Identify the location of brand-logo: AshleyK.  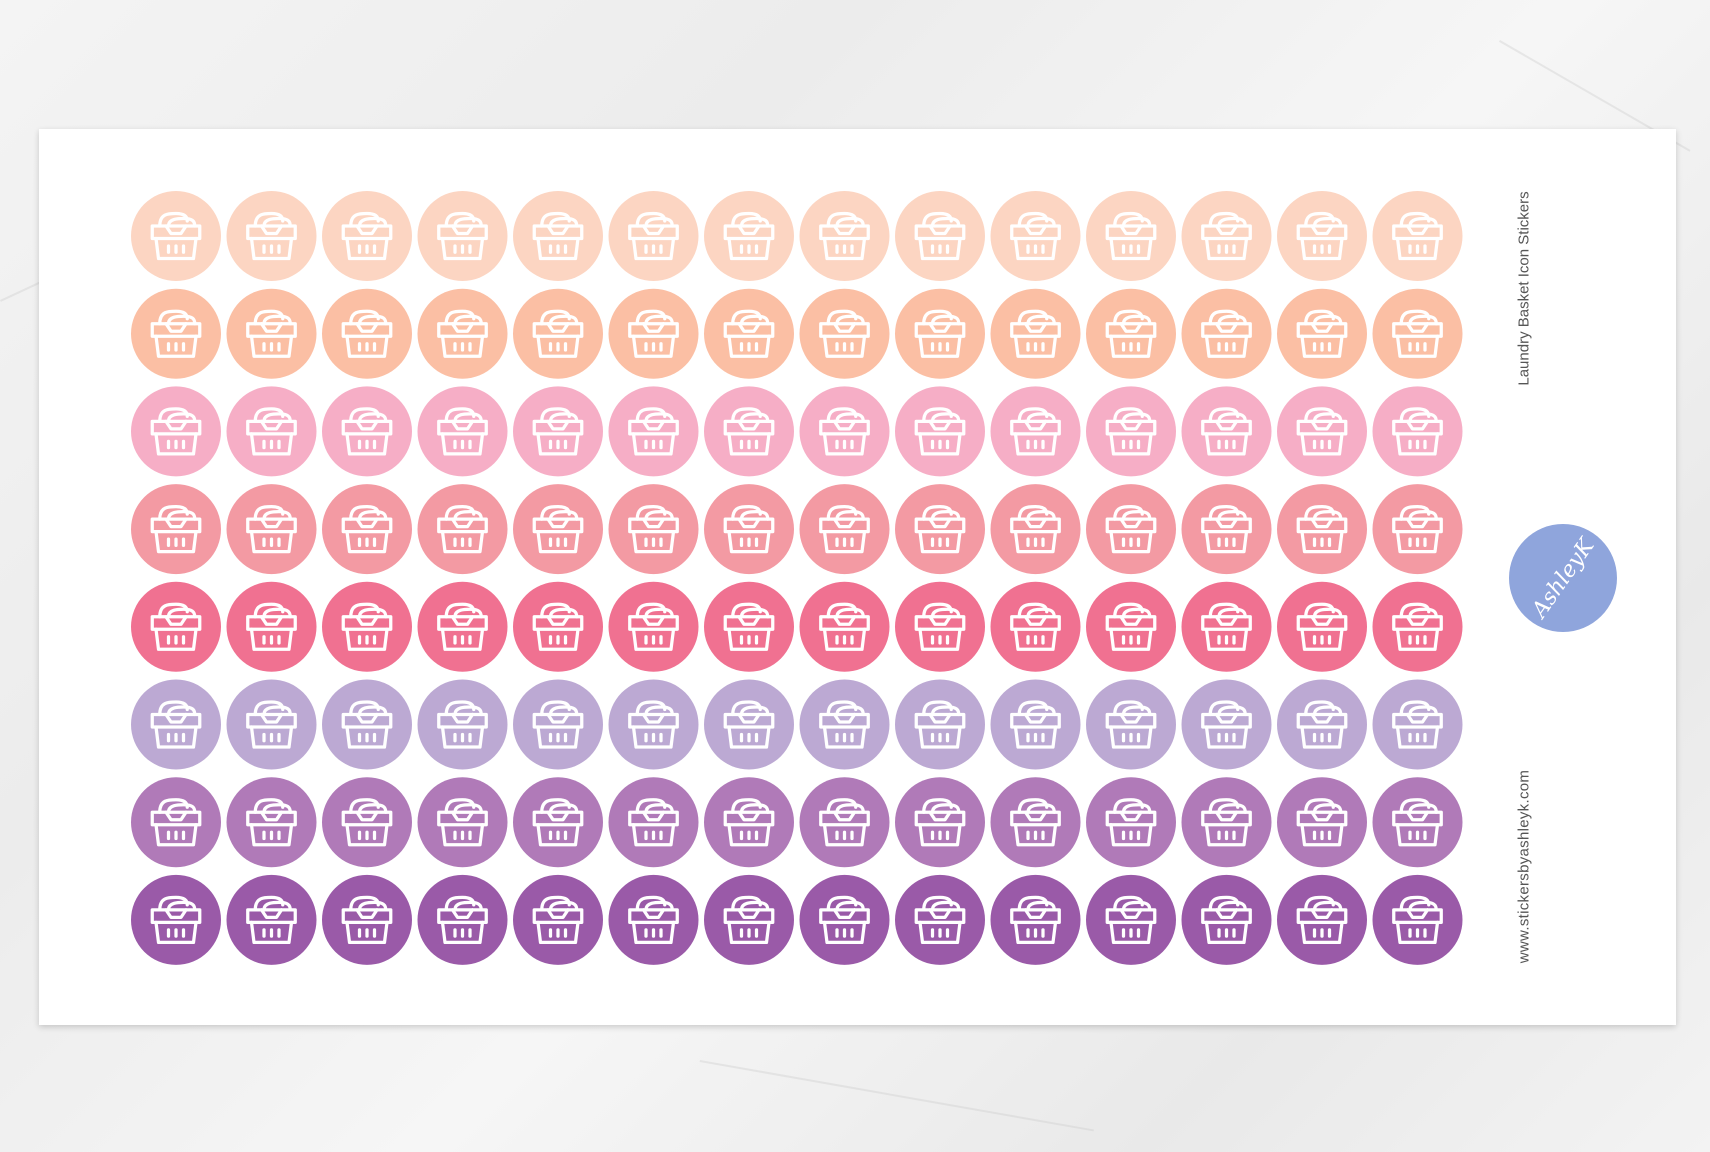
(1563, 578).